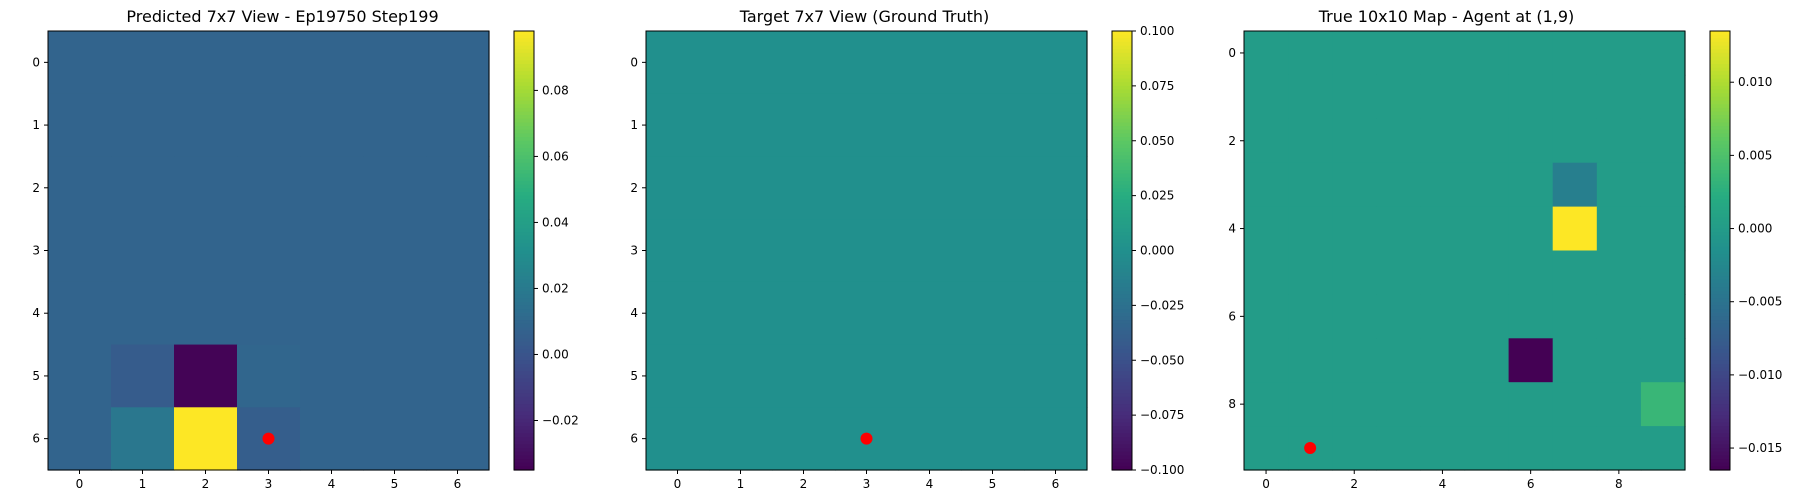 The image size is (1800, 500). I want to click on x-tick-label: 8, so click(1619, 484).